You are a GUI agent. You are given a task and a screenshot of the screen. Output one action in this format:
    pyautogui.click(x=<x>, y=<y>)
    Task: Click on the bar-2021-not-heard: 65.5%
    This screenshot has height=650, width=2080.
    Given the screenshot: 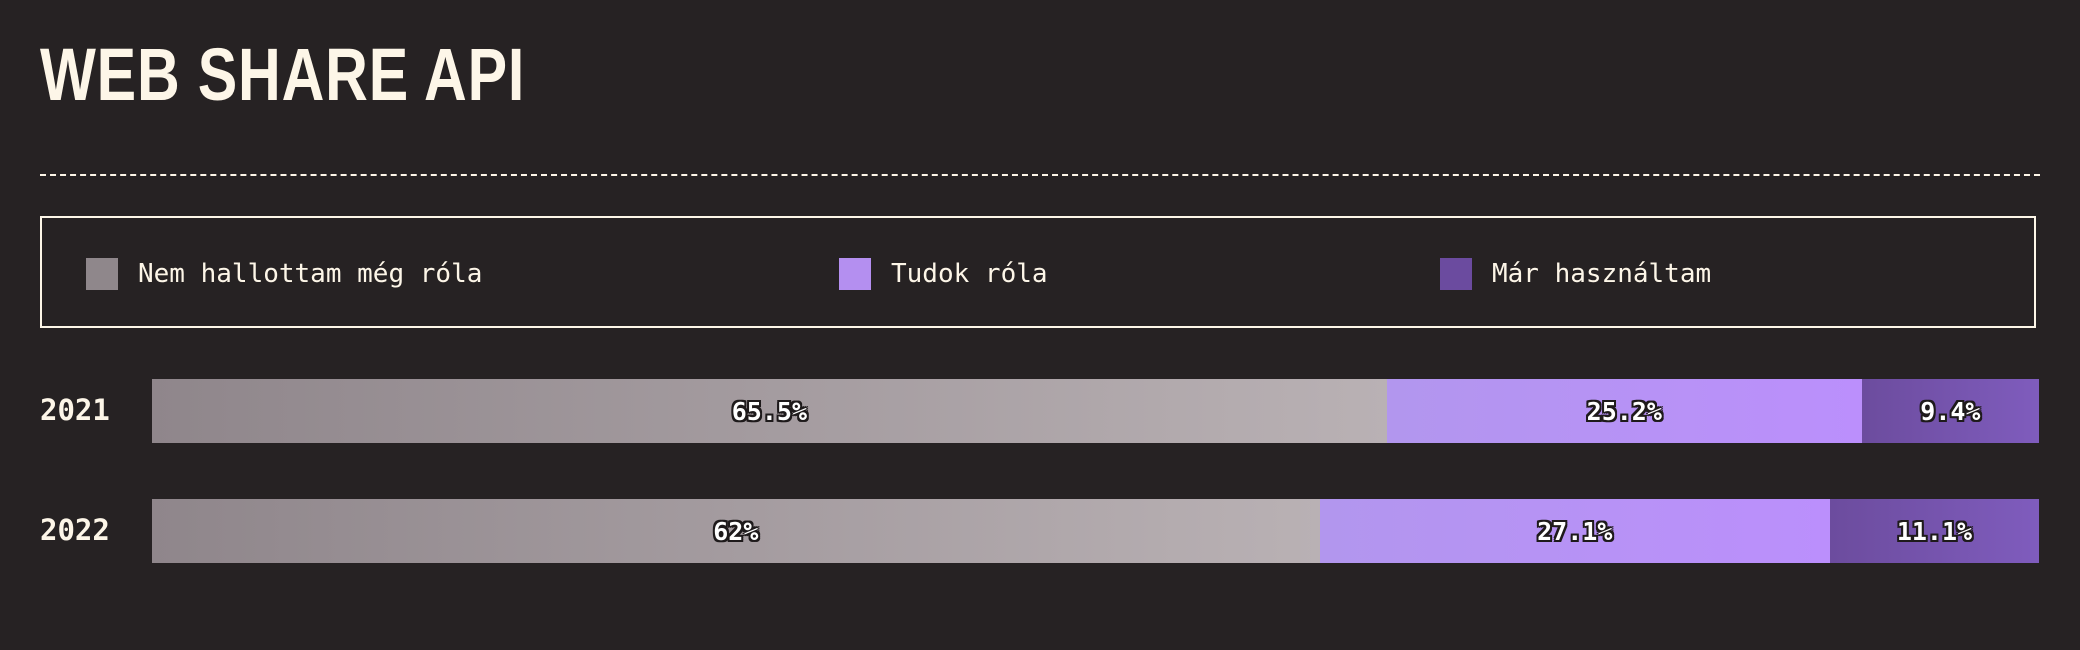 What is the action you would take?
    pyautogui.click(x=769, y=411)
    